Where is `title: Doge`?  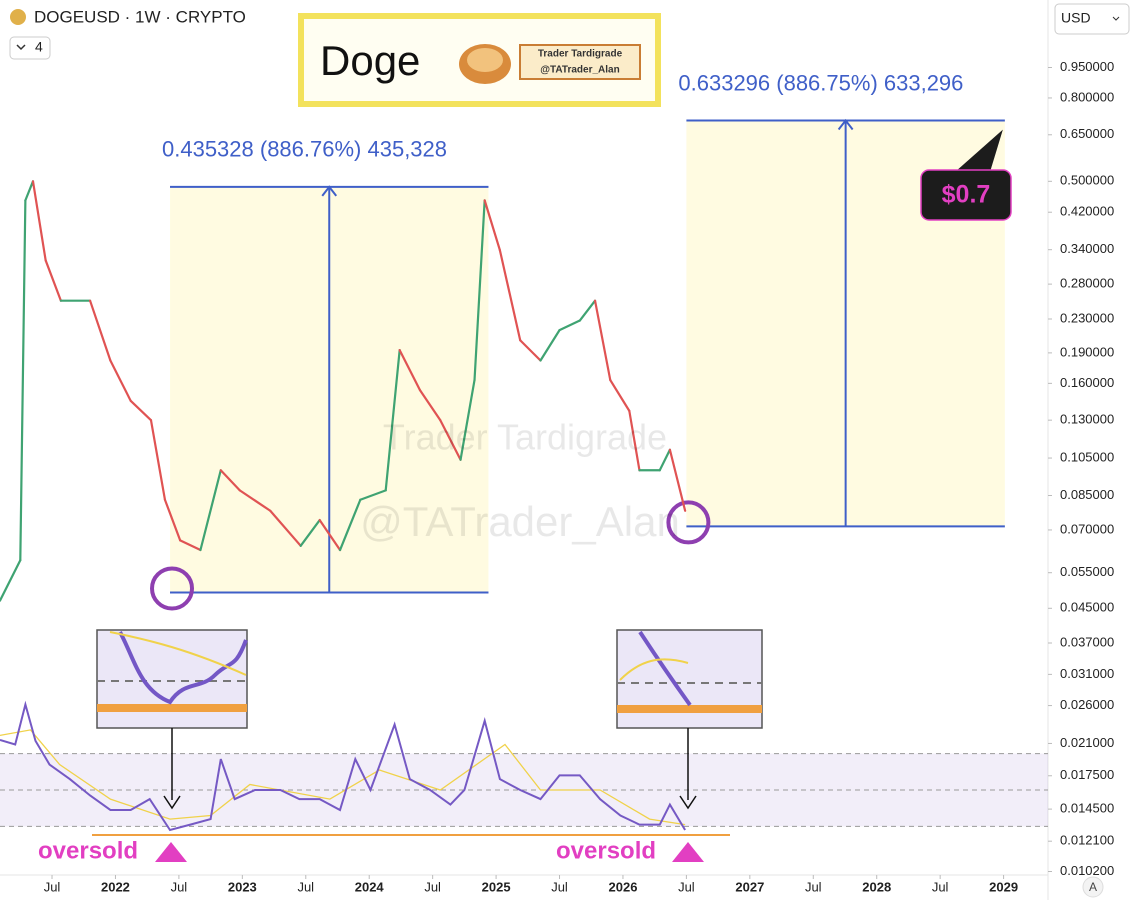 title: Doge is located at coordinates (370, 60).